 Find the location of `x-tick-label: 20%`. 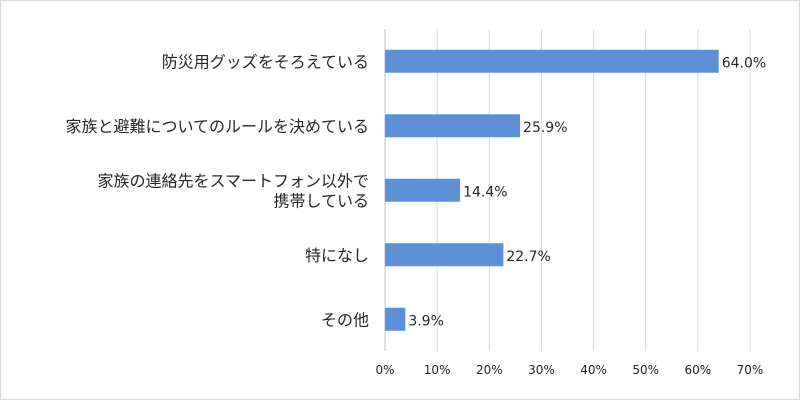

x-tick-label: 20% is located at coordinates (489, 370).